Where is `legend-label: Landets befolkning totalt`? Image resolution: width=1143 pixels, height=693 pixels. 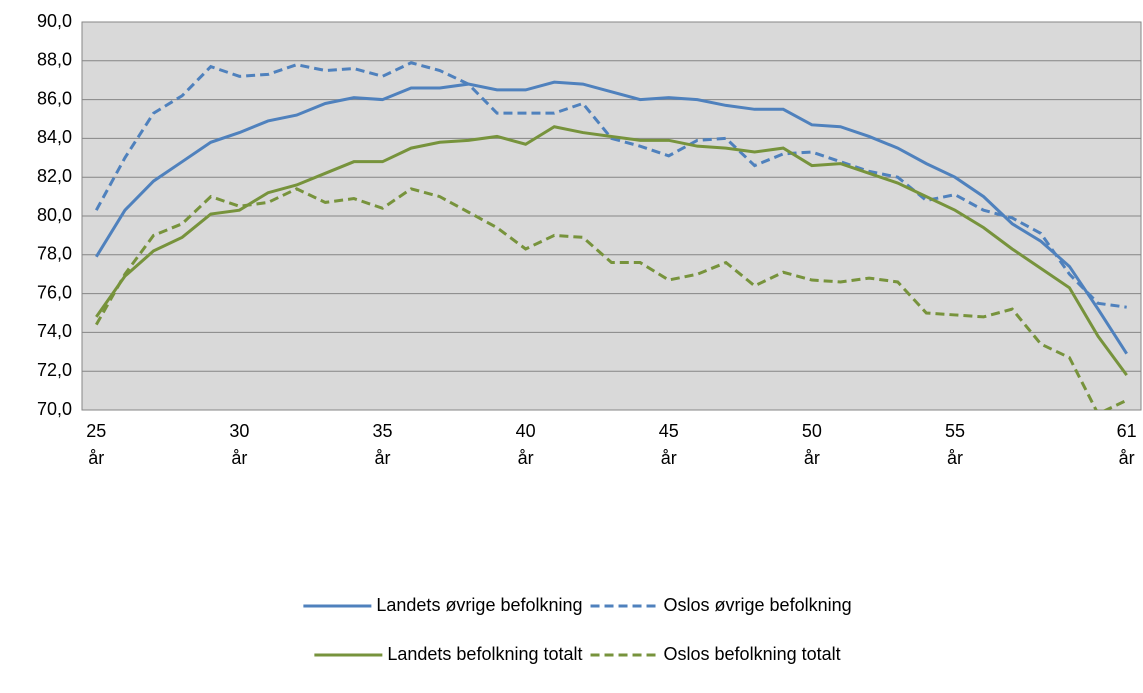 legend-label: Landets befolkning totalt is located at coordinates (484, 654).